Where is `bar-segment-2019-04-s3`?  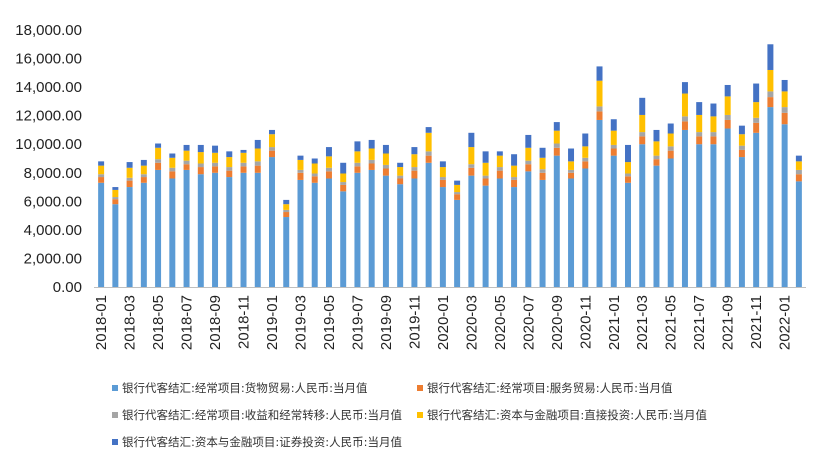 bar-segment-2019-04-s3 is located at coordinates (314, 168).